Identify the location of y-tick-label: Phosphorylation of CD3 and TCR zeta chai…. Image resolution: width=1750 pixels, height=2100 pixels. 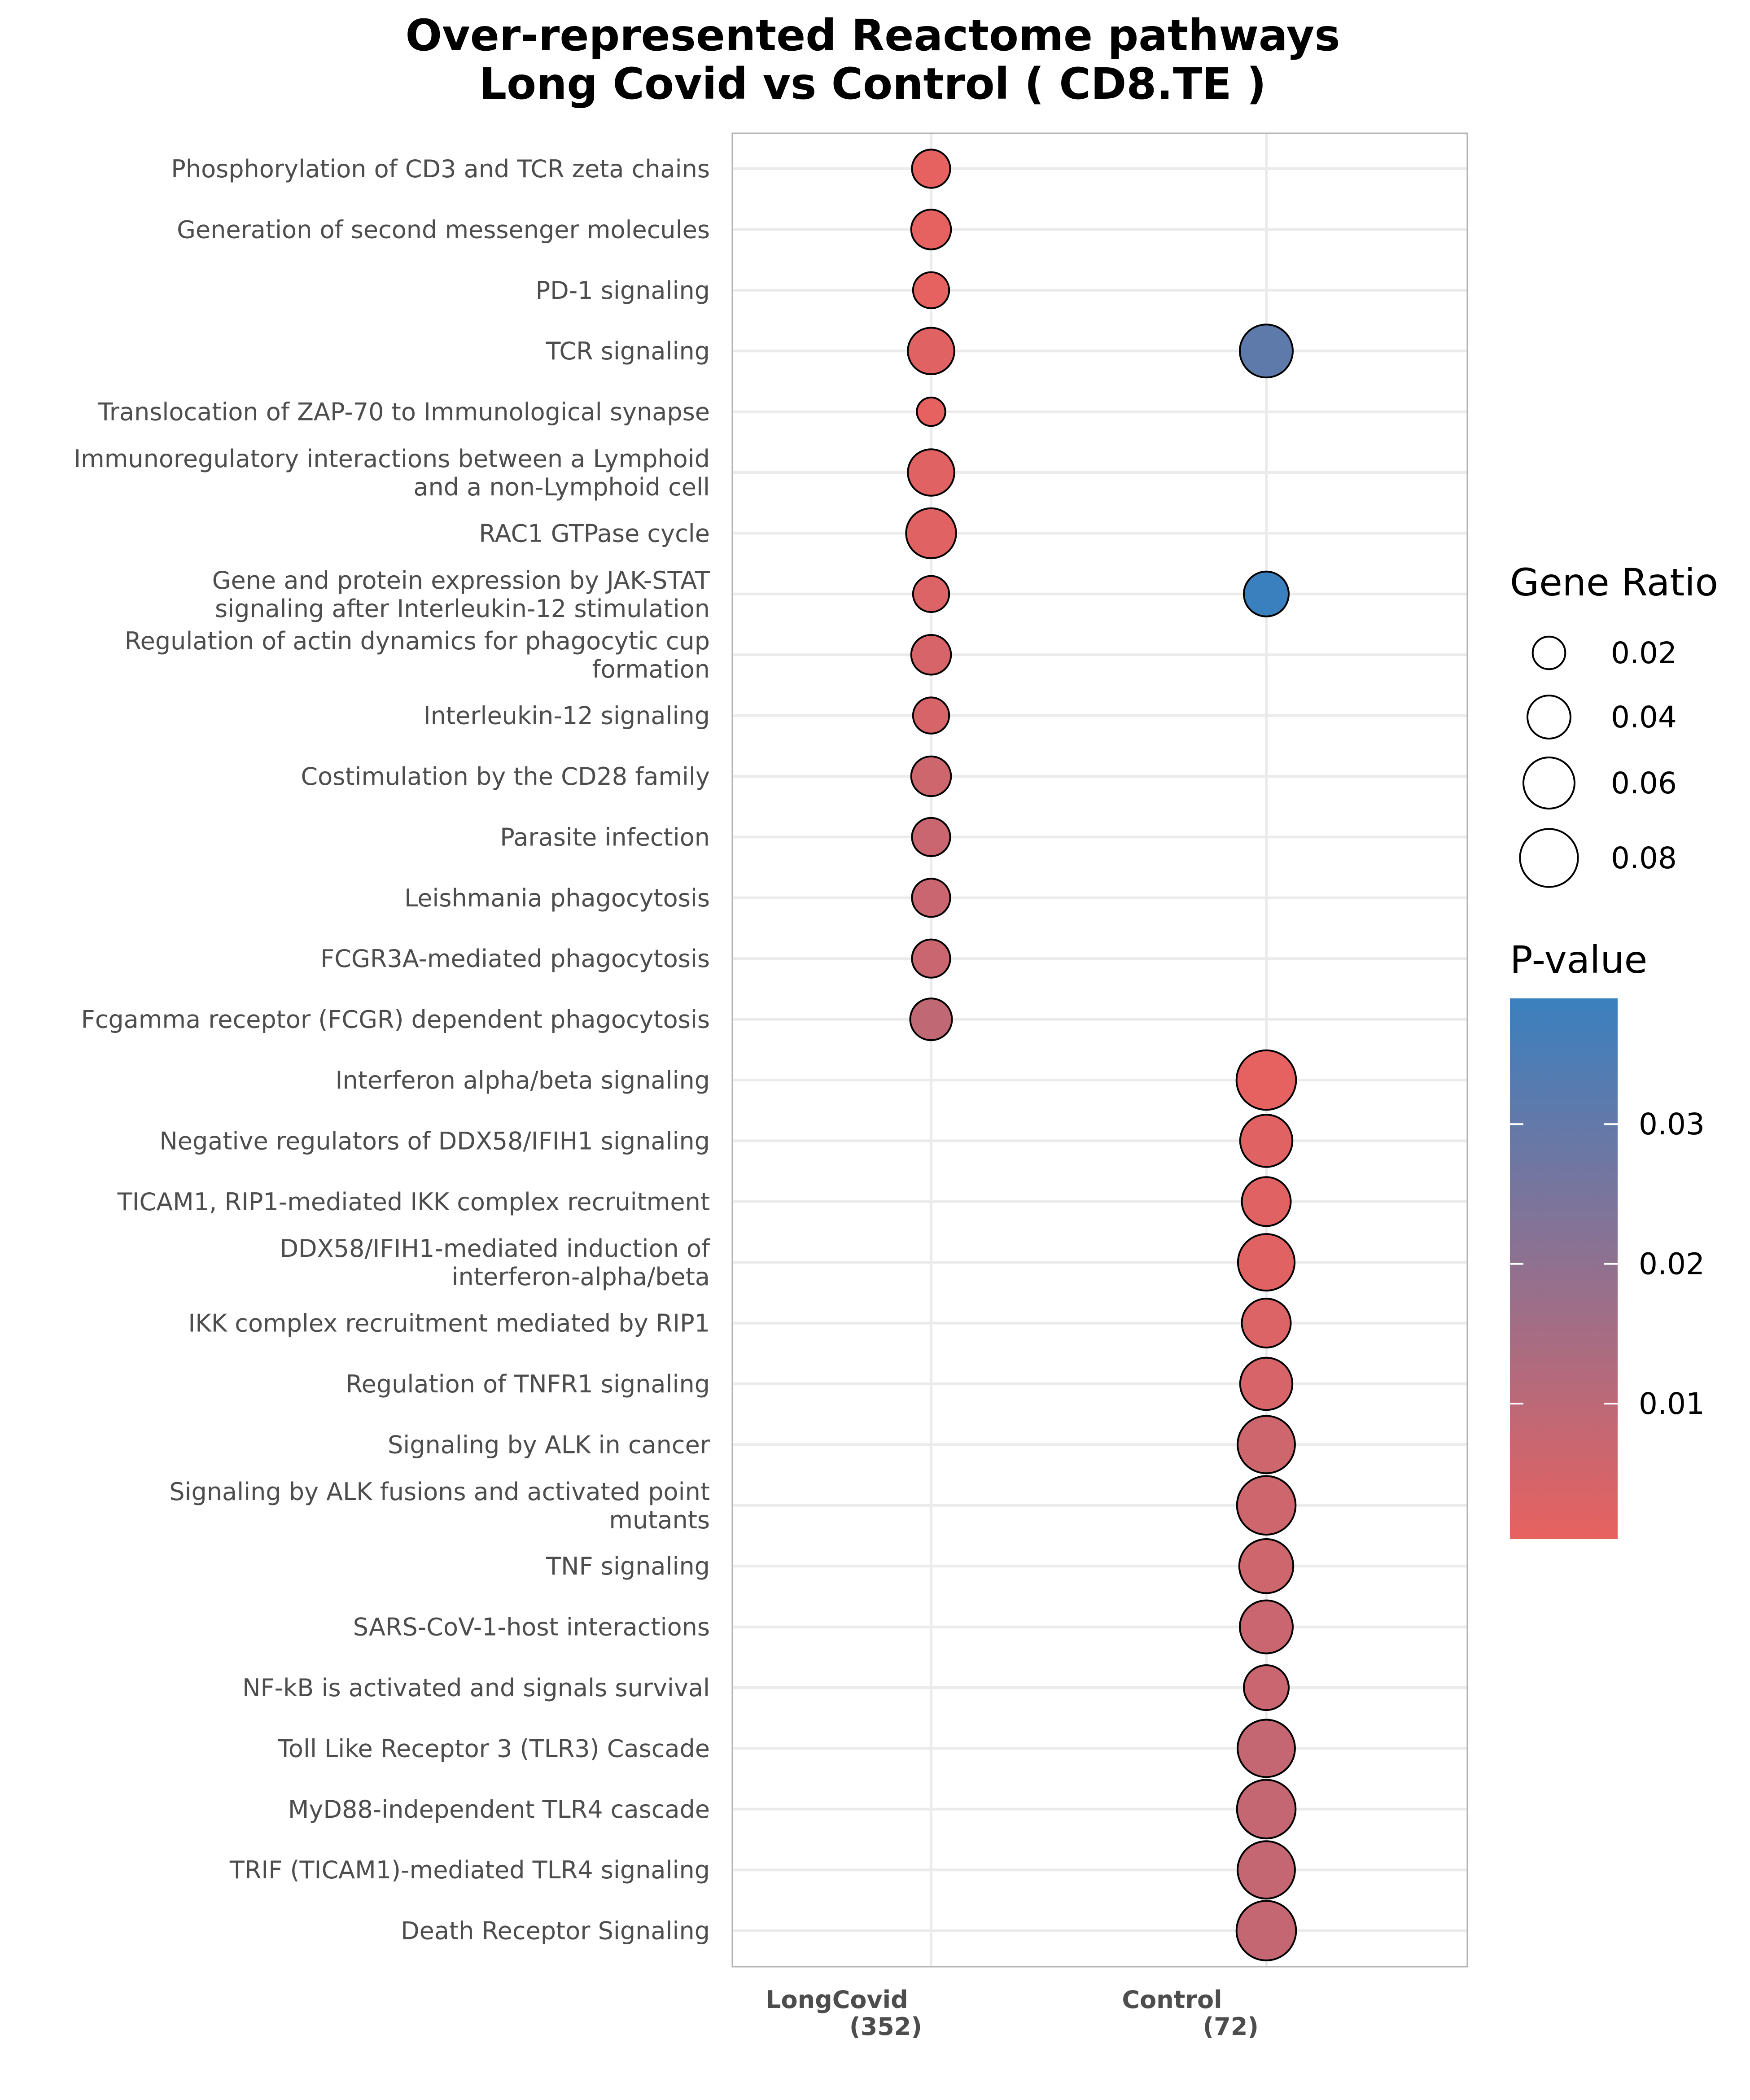
(440, 169).